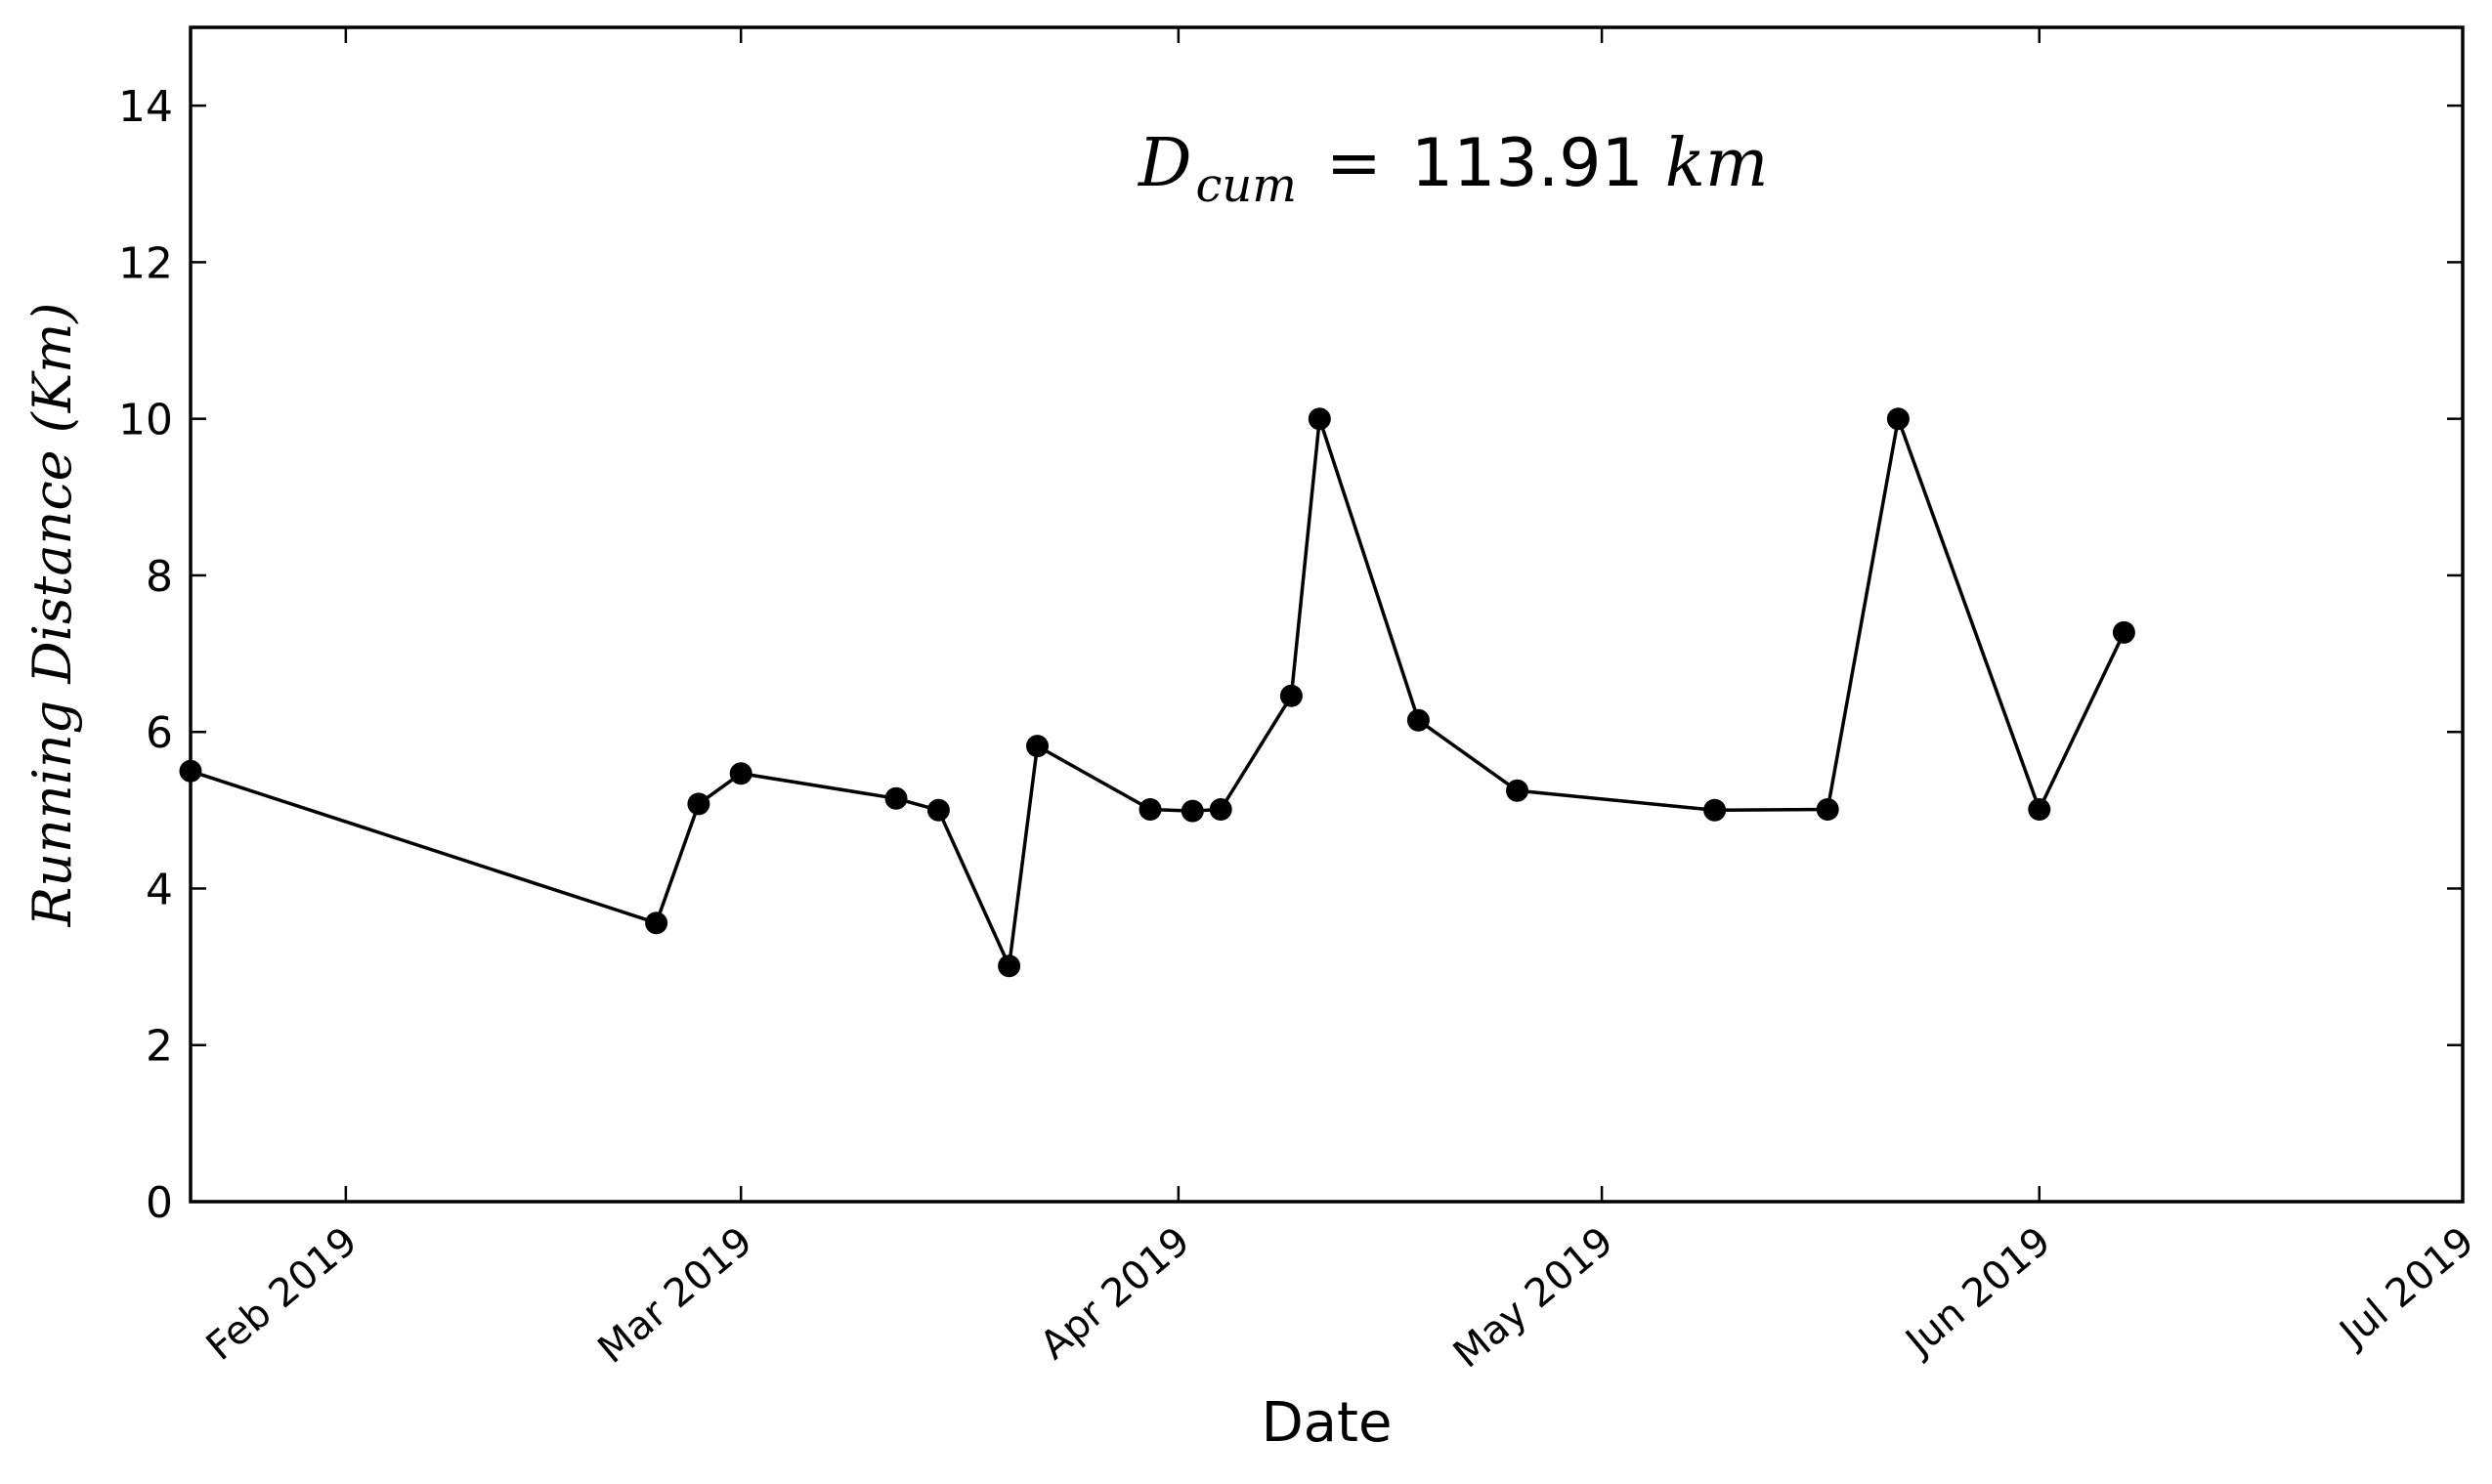 The height and width of the screenshot is (1484, 2492). I want to click on annotation-equals: =, so click(1354, 164).